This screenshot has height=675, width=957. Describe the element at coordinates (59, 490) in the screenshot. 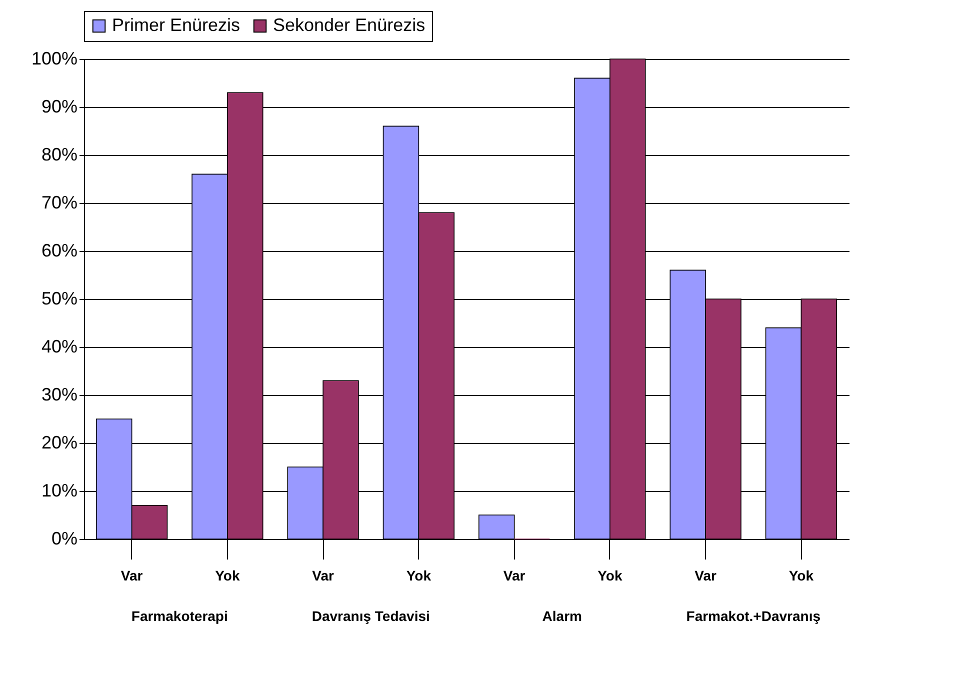

I see `y-tick-label: 10%` at that location.